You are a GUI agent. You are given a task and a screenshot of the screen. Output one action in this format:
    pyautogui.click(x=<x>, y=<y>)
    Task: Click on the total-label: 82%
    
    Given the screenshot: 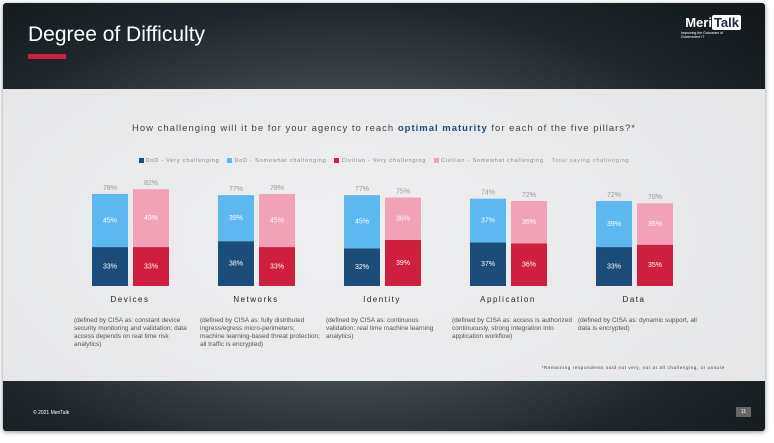 What is the action you would take?
    pyautogui.click(x=151, y=183)
    